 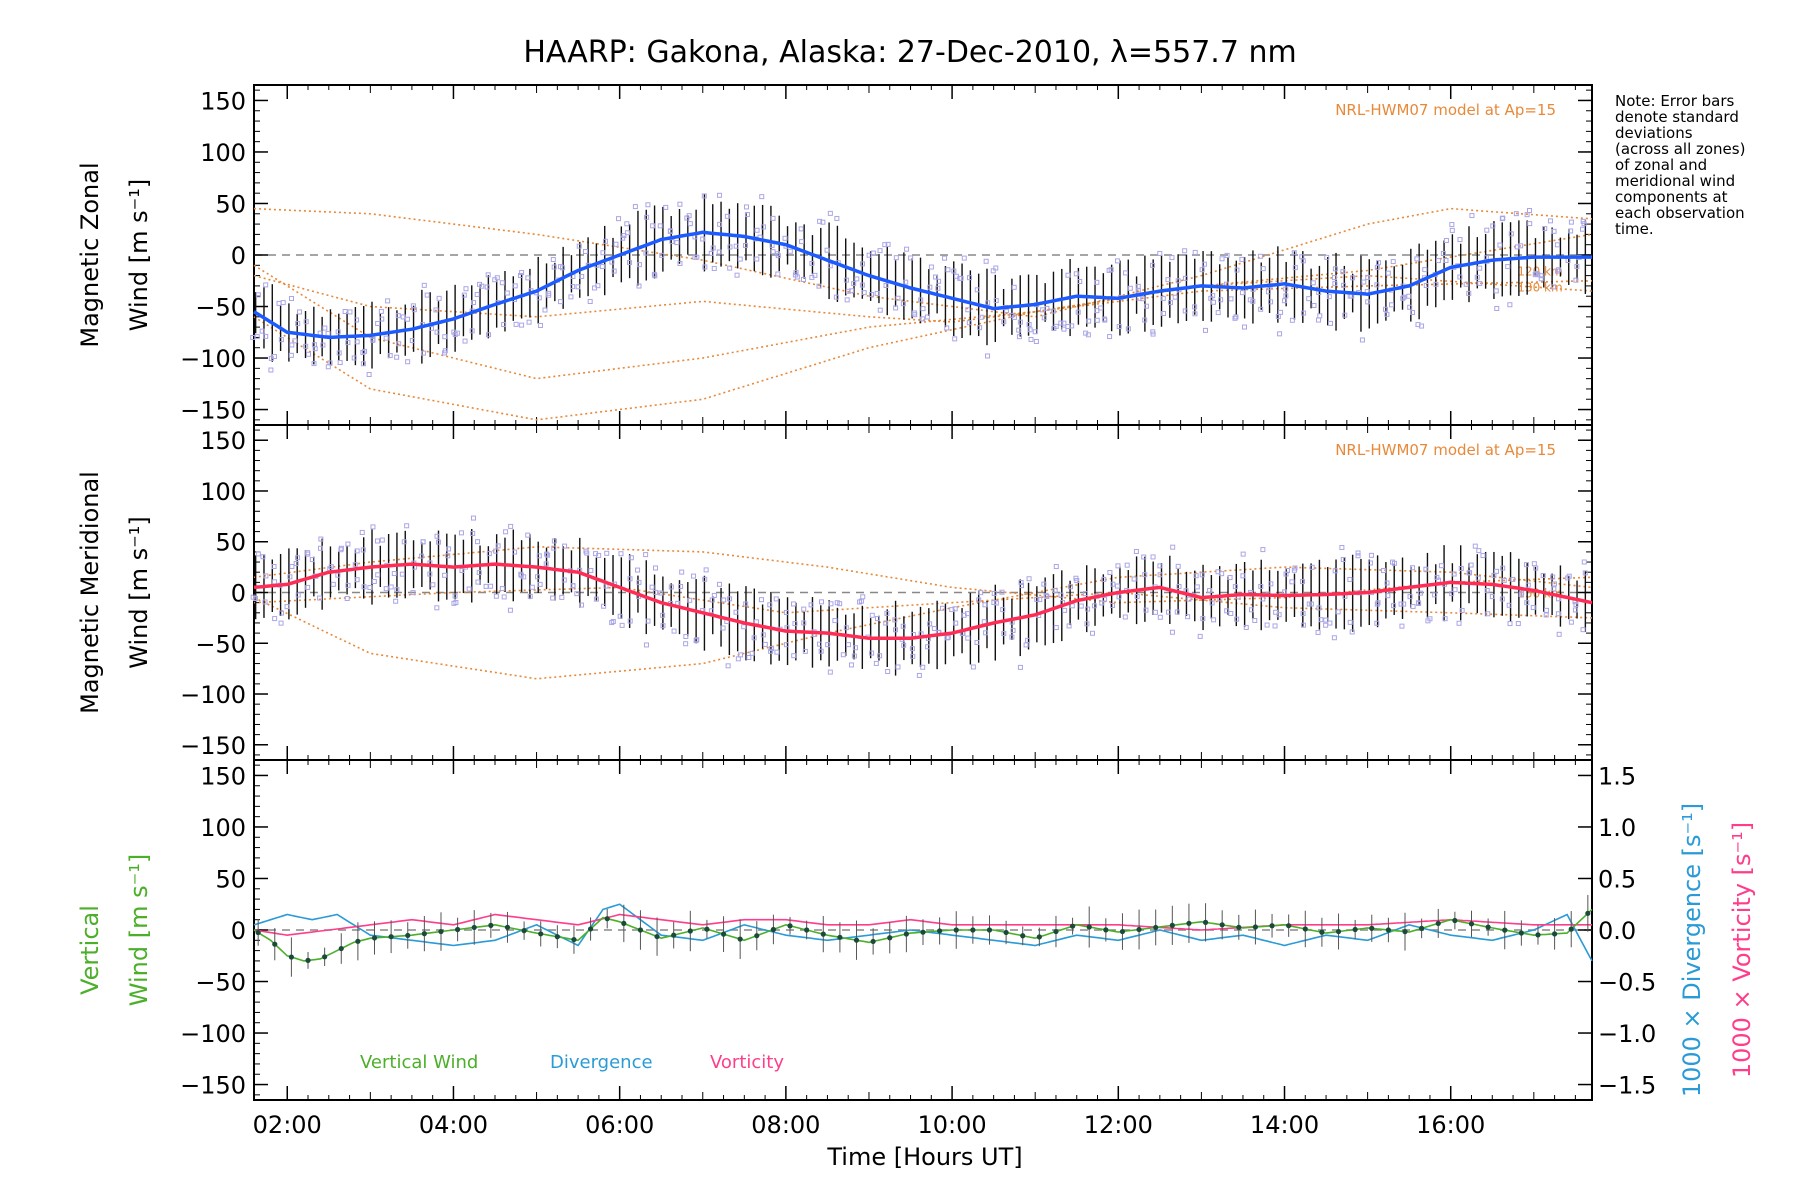 I want to click on y-tick-label: −100, so click(x=213, y=695).